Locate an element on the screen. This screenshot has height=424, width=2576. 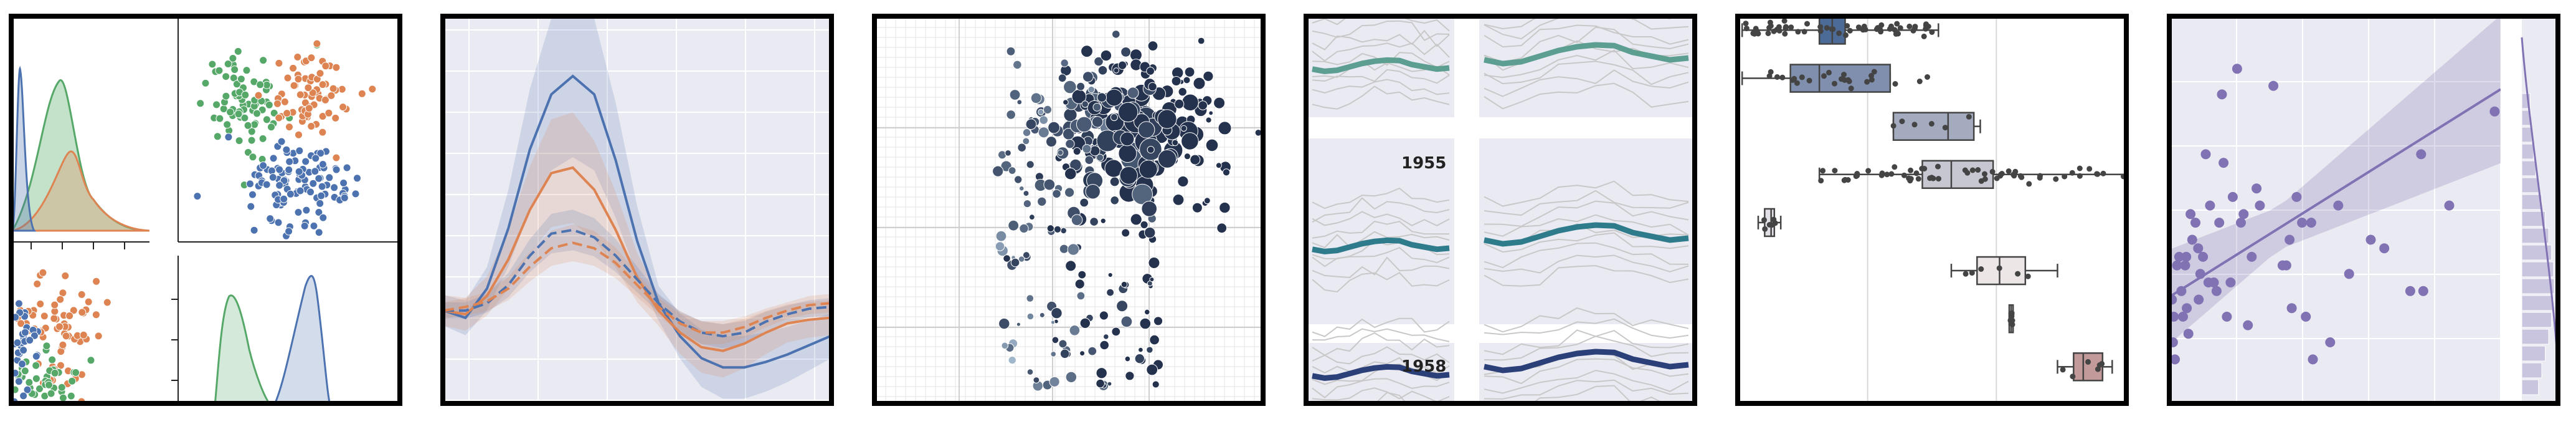
facet-highlight-line is located at coordinates (1381, 373).